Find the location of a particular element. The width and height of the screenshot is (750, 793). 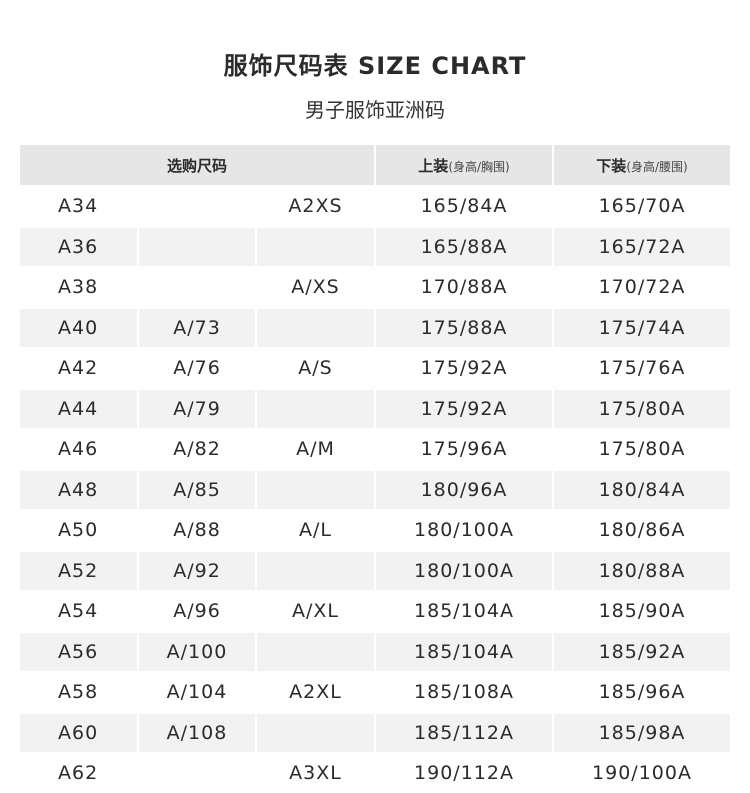

size-code-cell: A58 is located at coordinates (79, 692).